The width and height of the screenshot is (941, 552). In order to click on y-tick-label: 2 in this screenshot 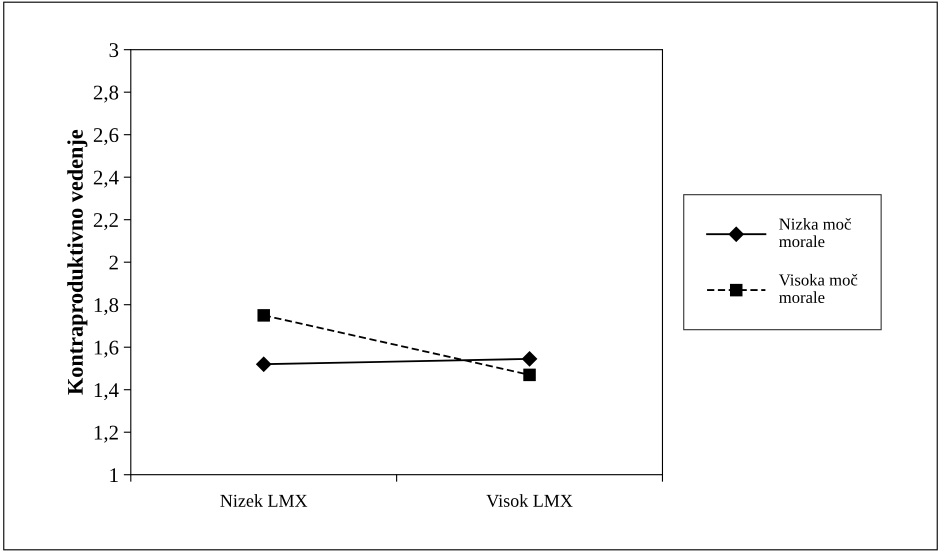, I will do `click(113, 263)`.